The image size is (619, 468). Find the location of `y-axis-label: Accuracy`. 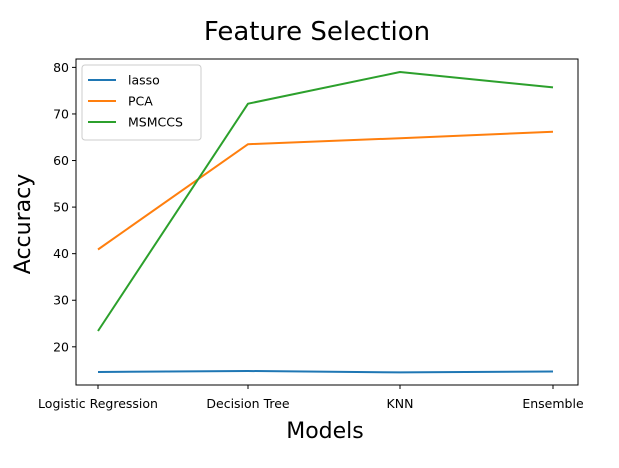

y-axis-label: Accuracy is located at coordinates (23, 224).